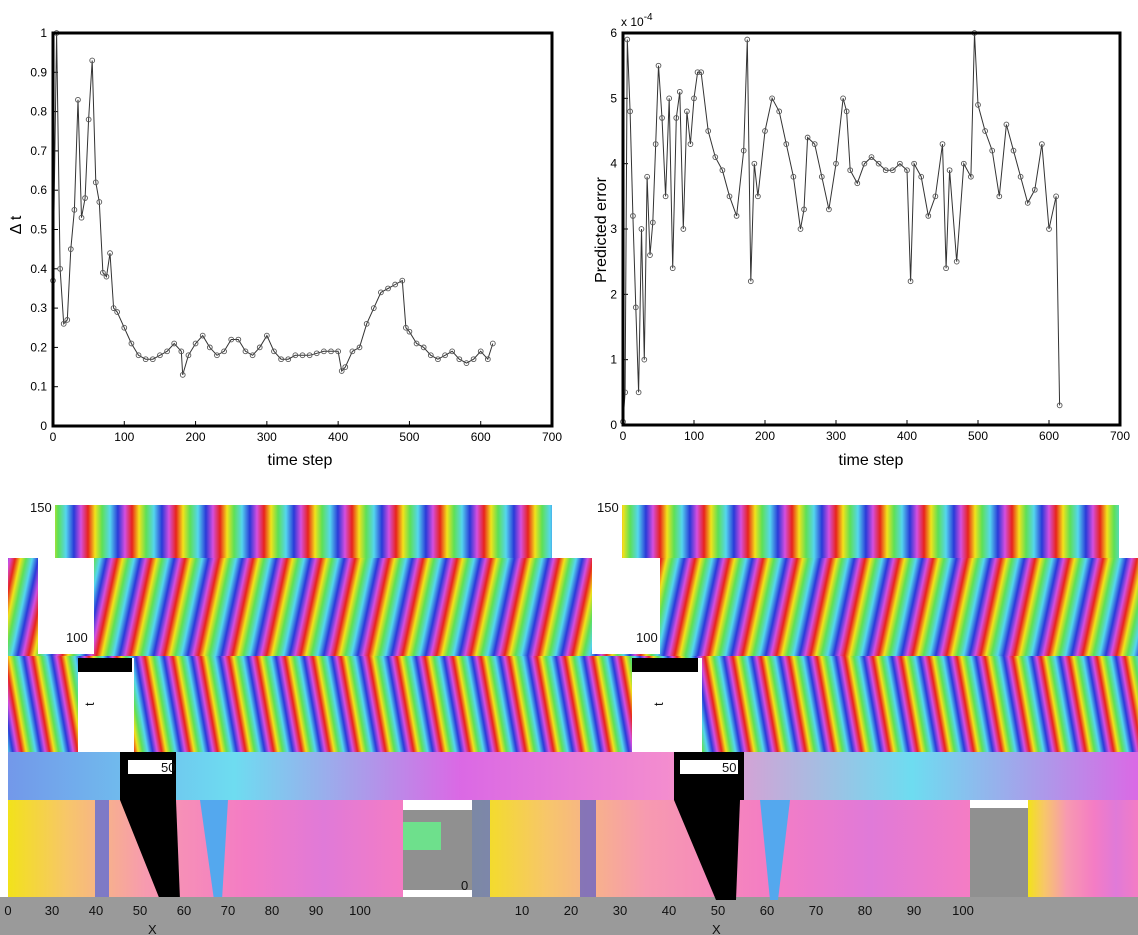  I want to click on y-tick-label: 0.2, so click(38, 347).